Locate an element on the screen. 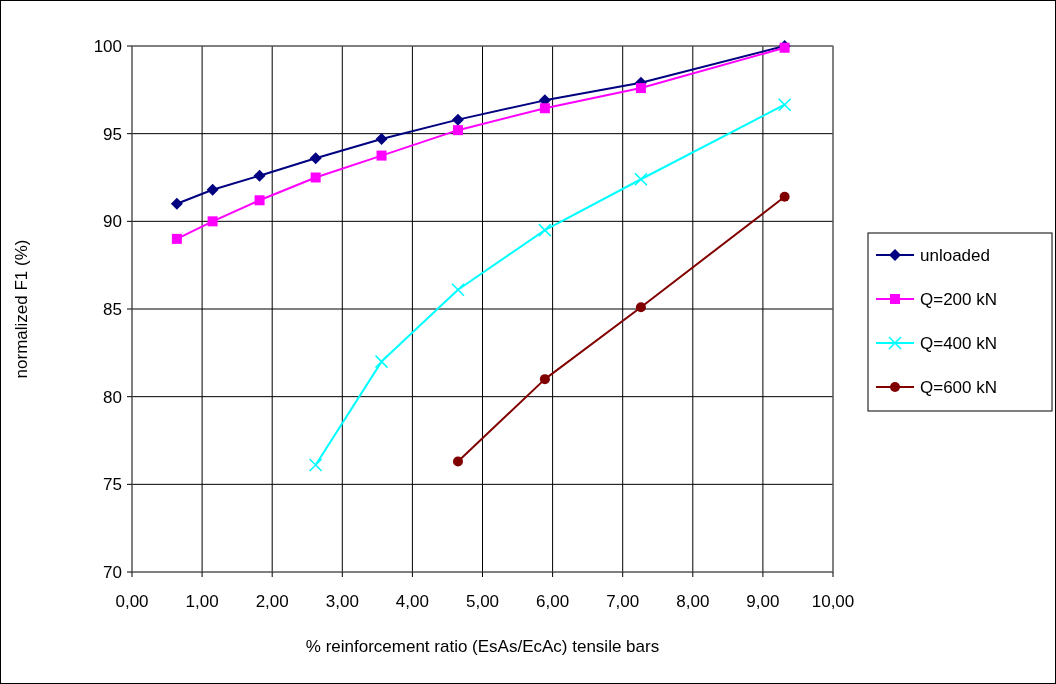  y-tick-label: 80 is located at coordinates (112, 397).